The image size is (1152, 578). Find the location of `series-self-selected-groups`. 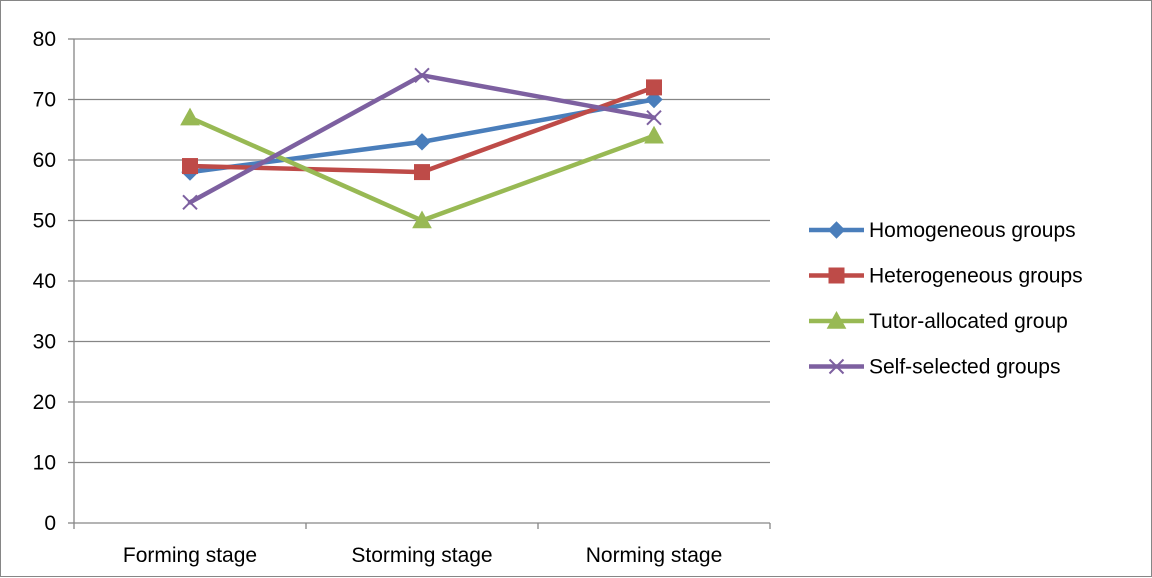

series-self-selected-groups is located at coordinates (422, 139).